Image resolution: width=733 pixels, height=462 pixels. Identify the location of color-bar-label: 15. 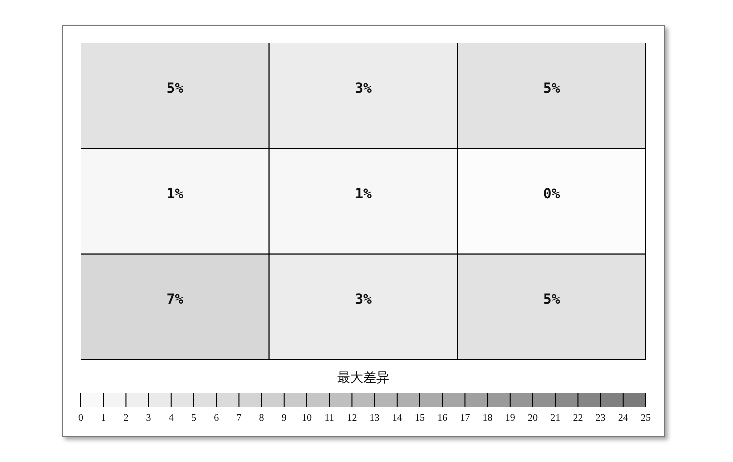
(420, 418).